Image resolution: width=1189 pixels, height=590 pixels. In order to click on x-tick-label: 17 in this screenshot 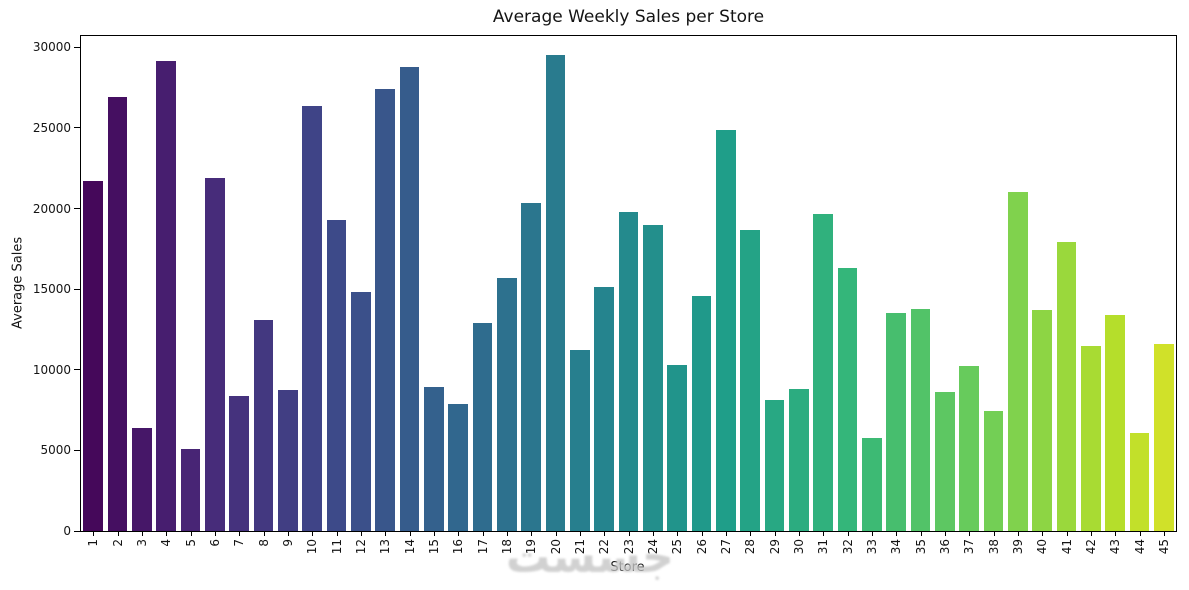, I will do `click(482, 547)`.